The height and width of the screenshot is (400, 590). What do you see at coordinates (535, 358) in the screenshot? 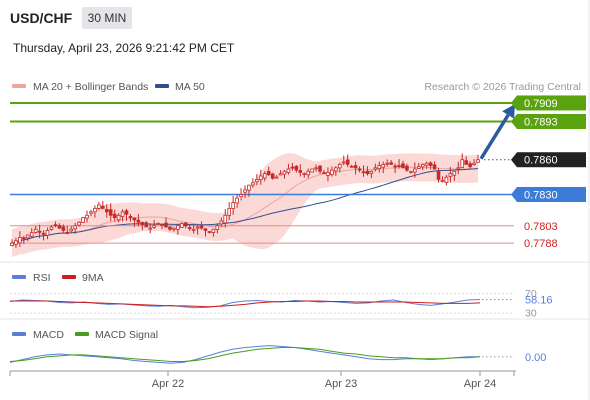
I see `macd-last-value: 0.00` at bounding box center [535, 358].